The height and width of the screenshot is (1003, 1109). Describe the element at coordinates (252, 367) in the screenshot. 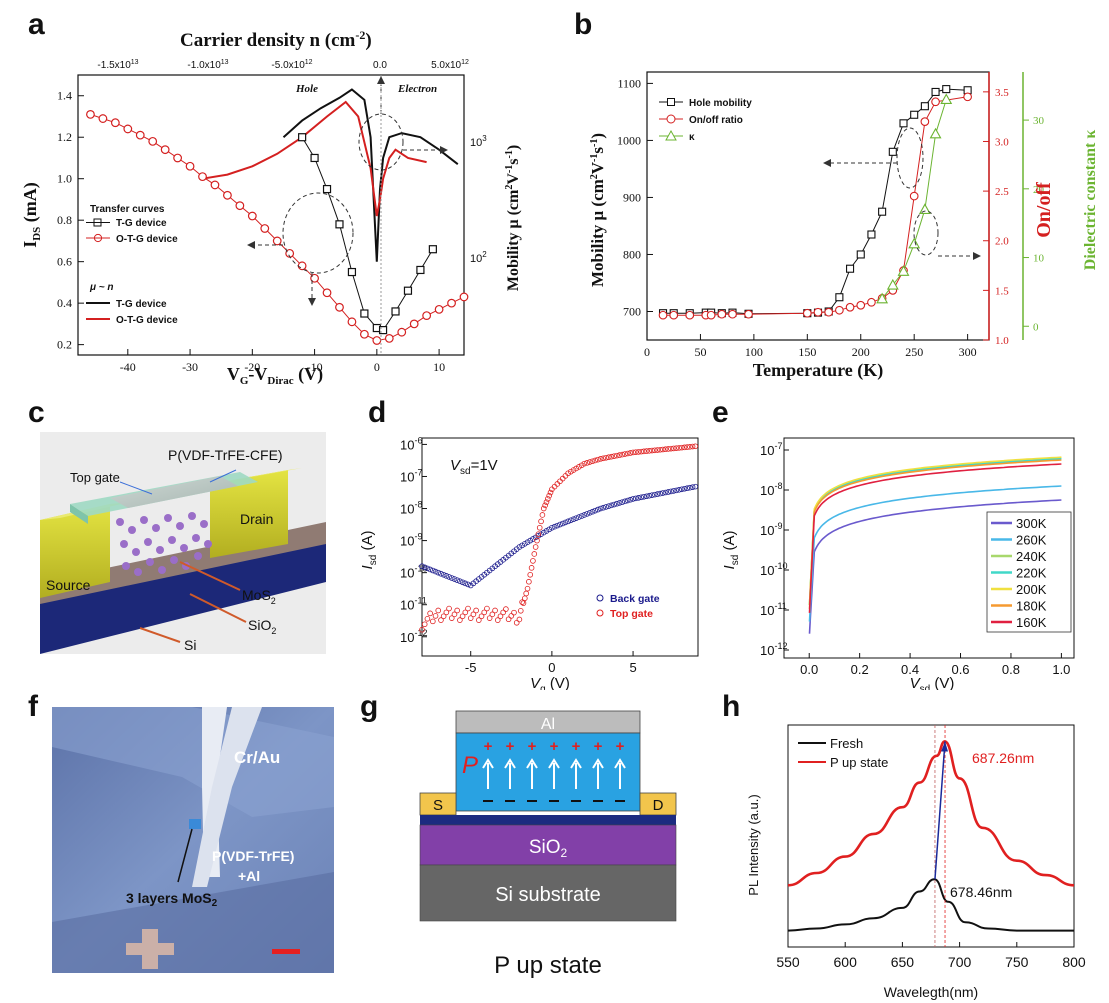

I see `a-x-tick-label: -20` at that location.